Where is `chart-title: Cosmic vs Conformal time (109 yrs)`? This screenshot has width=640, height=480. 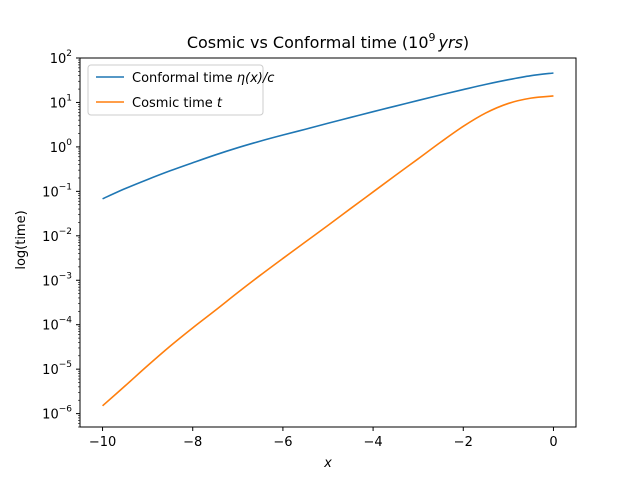 chart-title: Cosmic vs Conformal time (109 yrs) is located at coordinates (328, 41).